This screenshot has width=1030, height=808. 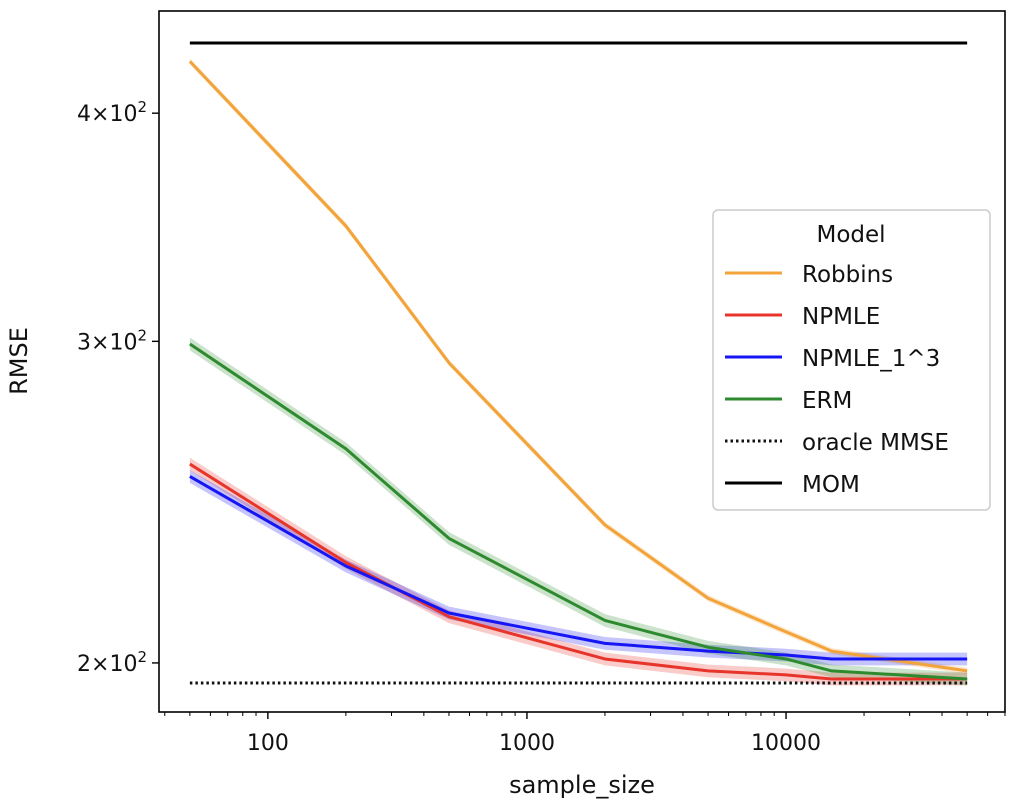 What do you see at coordinates (786, 743) in the screenshot?
I see `x-tick-label: 10000` at bounding box center [786, 743].